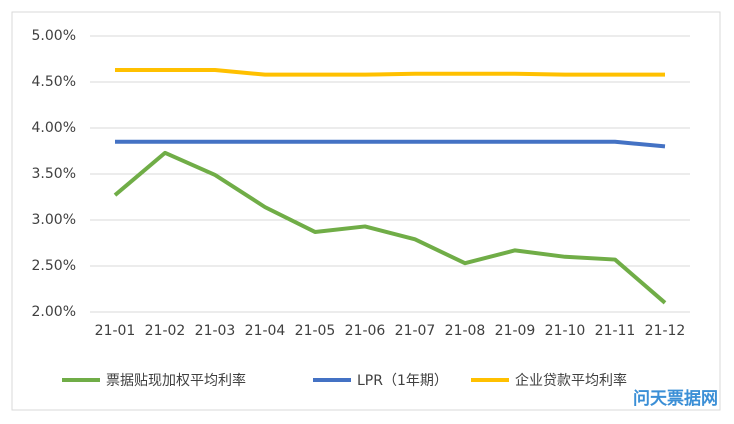 The height and width of the screenshot is (424, 734). Describe the element at coordinates (315, 331) in the screenshot. I see `x-tick-label: 21-05` at that location.